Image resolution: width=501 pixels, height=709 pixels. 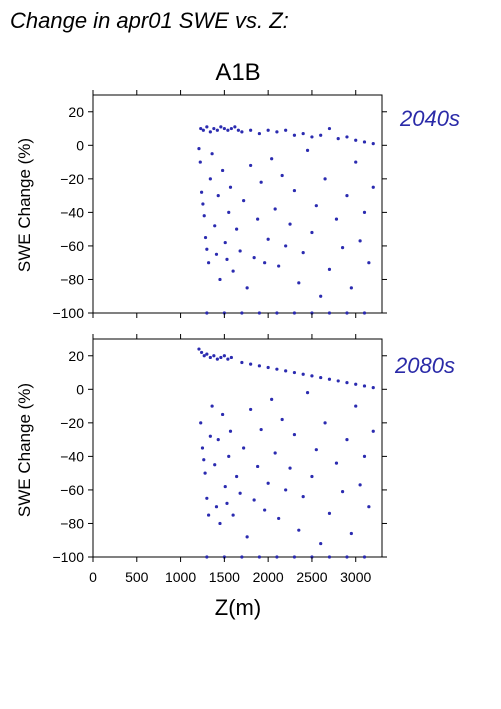 What do you see at coordinates (68, 557) in the screenshot?
I see `y-tick-label: −100` at bounding box center [68, 557].